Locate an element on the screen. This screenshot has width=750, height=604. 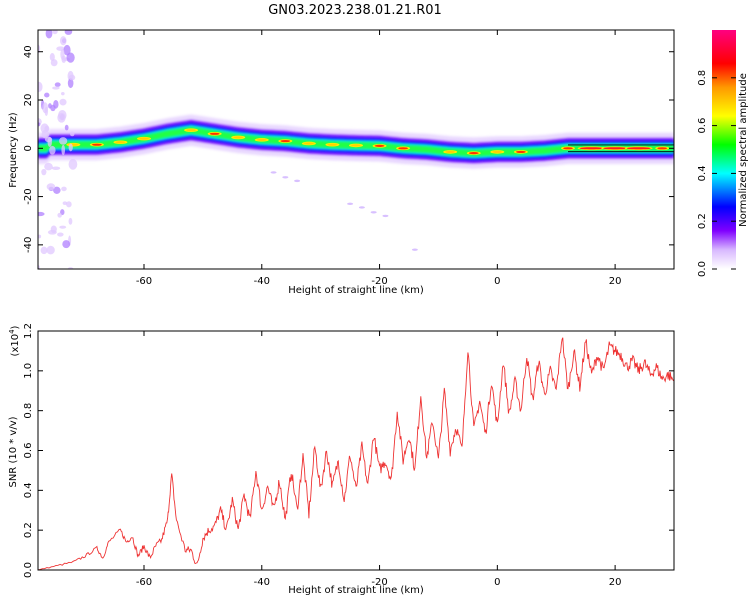
snr-x-tick-label: 0 is located at coordinates (497, 582).